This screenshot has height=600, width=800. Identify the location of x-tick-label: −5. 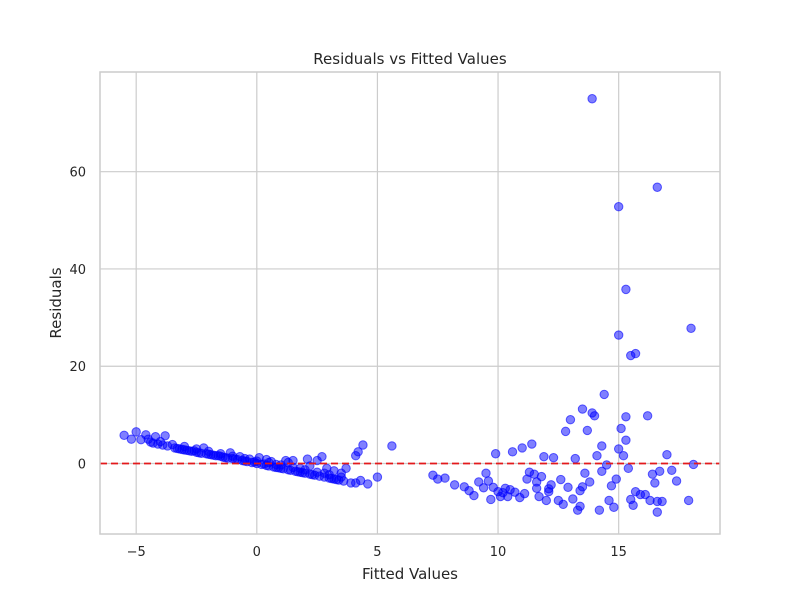
(136, 552).